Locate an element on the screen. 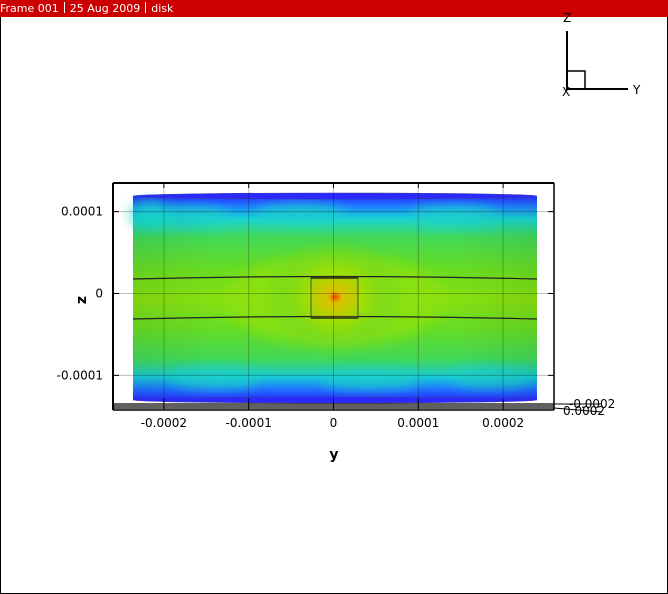  depth-axis-tick-label: -0.0002 is located at coordinates (592, 404).